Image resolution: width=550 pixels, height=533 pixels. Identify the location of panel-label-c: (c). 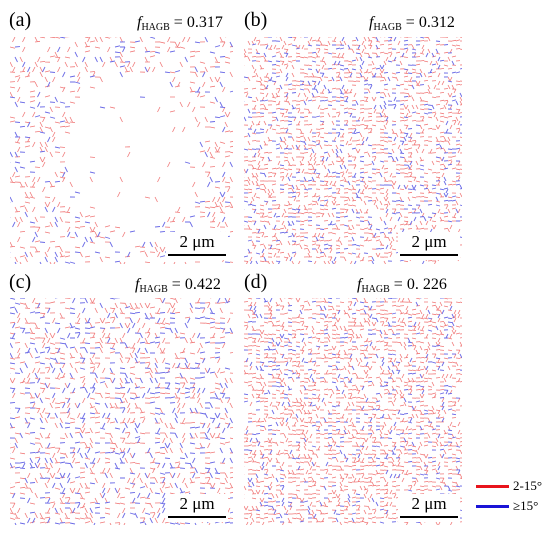
(20, 282).